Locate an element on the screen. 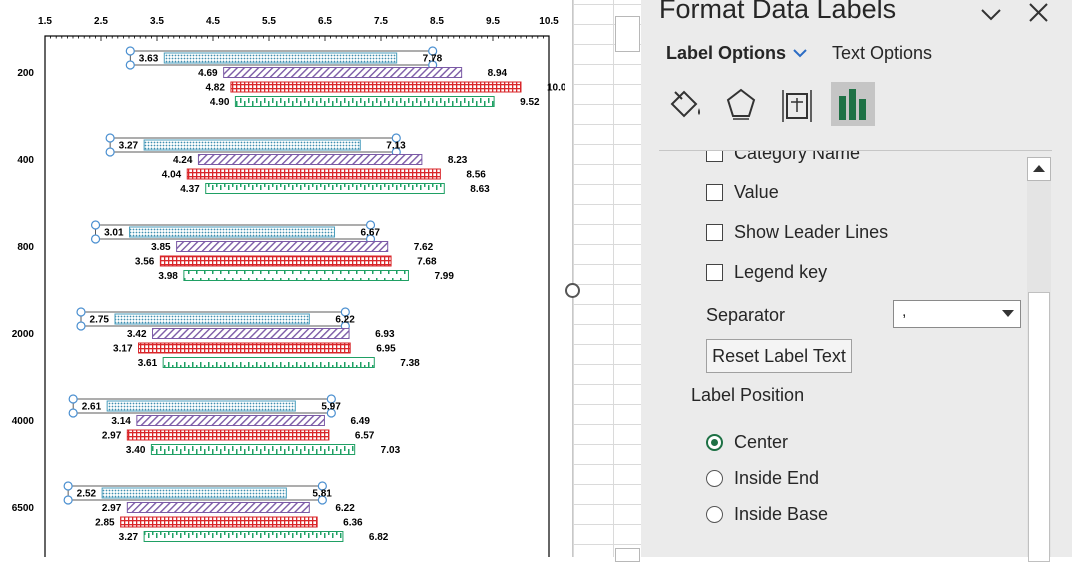 Image resolution: width=1072 pixels, height=562 pixels. scroll-up-button is located at coordinates (1039, 169).